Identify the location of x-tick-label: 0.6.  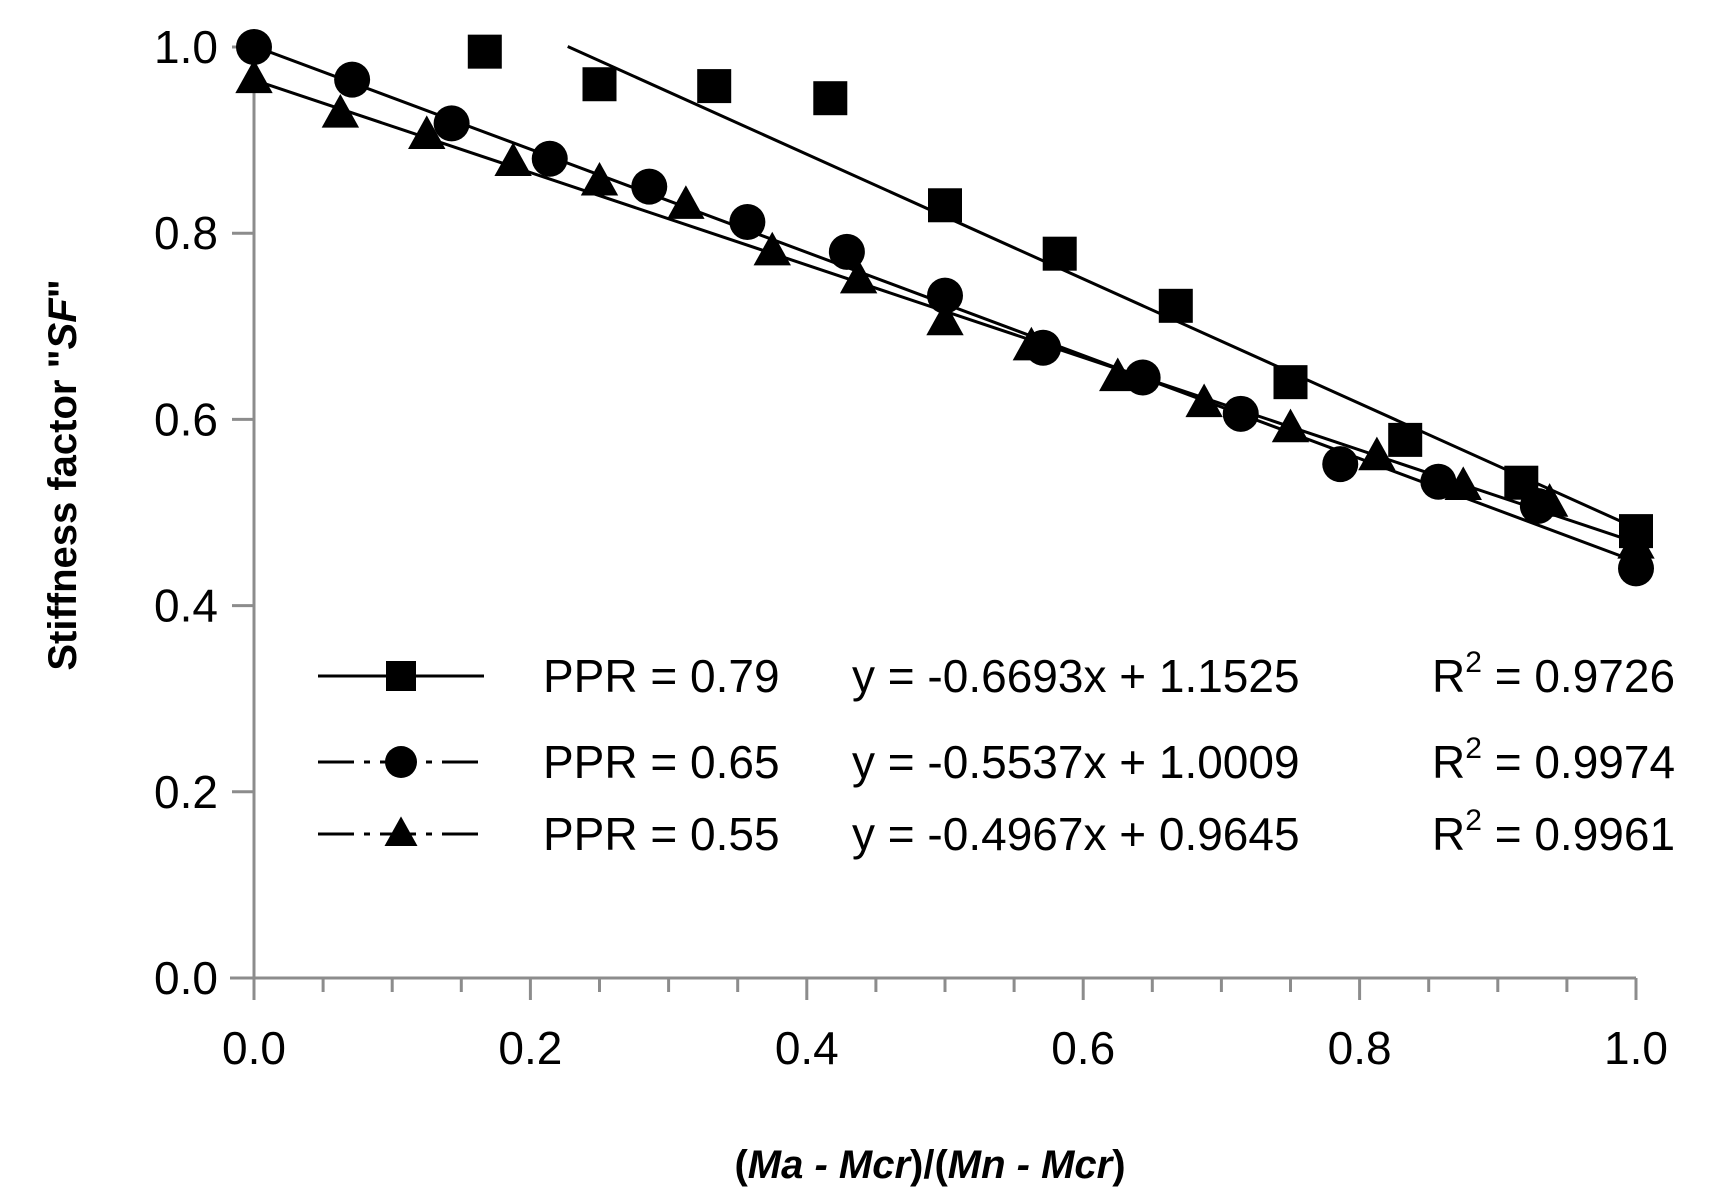
(1083, 1048).